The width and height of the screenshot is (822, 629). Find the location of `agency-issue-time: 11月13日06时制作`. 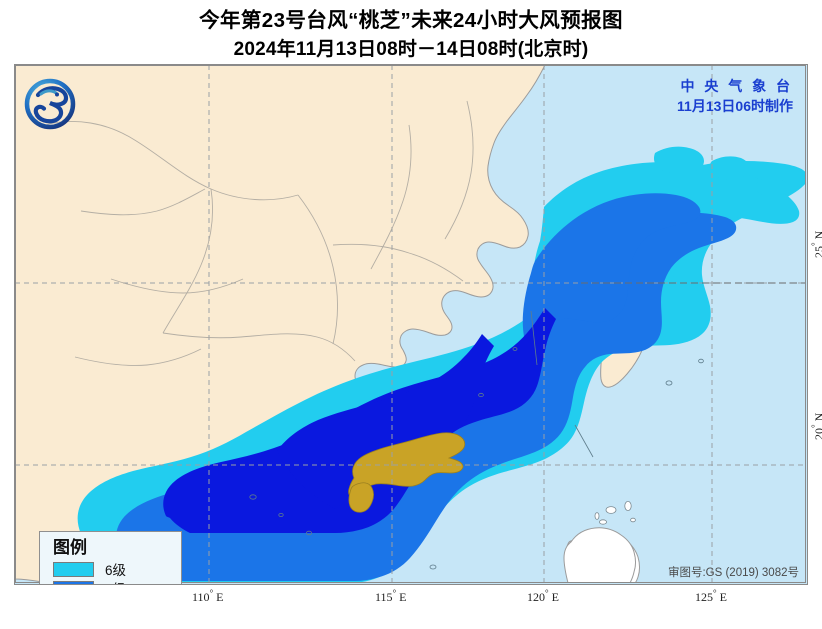

agency-issue-time: 11月13日06时制作 is located at coordinates (735, 106).